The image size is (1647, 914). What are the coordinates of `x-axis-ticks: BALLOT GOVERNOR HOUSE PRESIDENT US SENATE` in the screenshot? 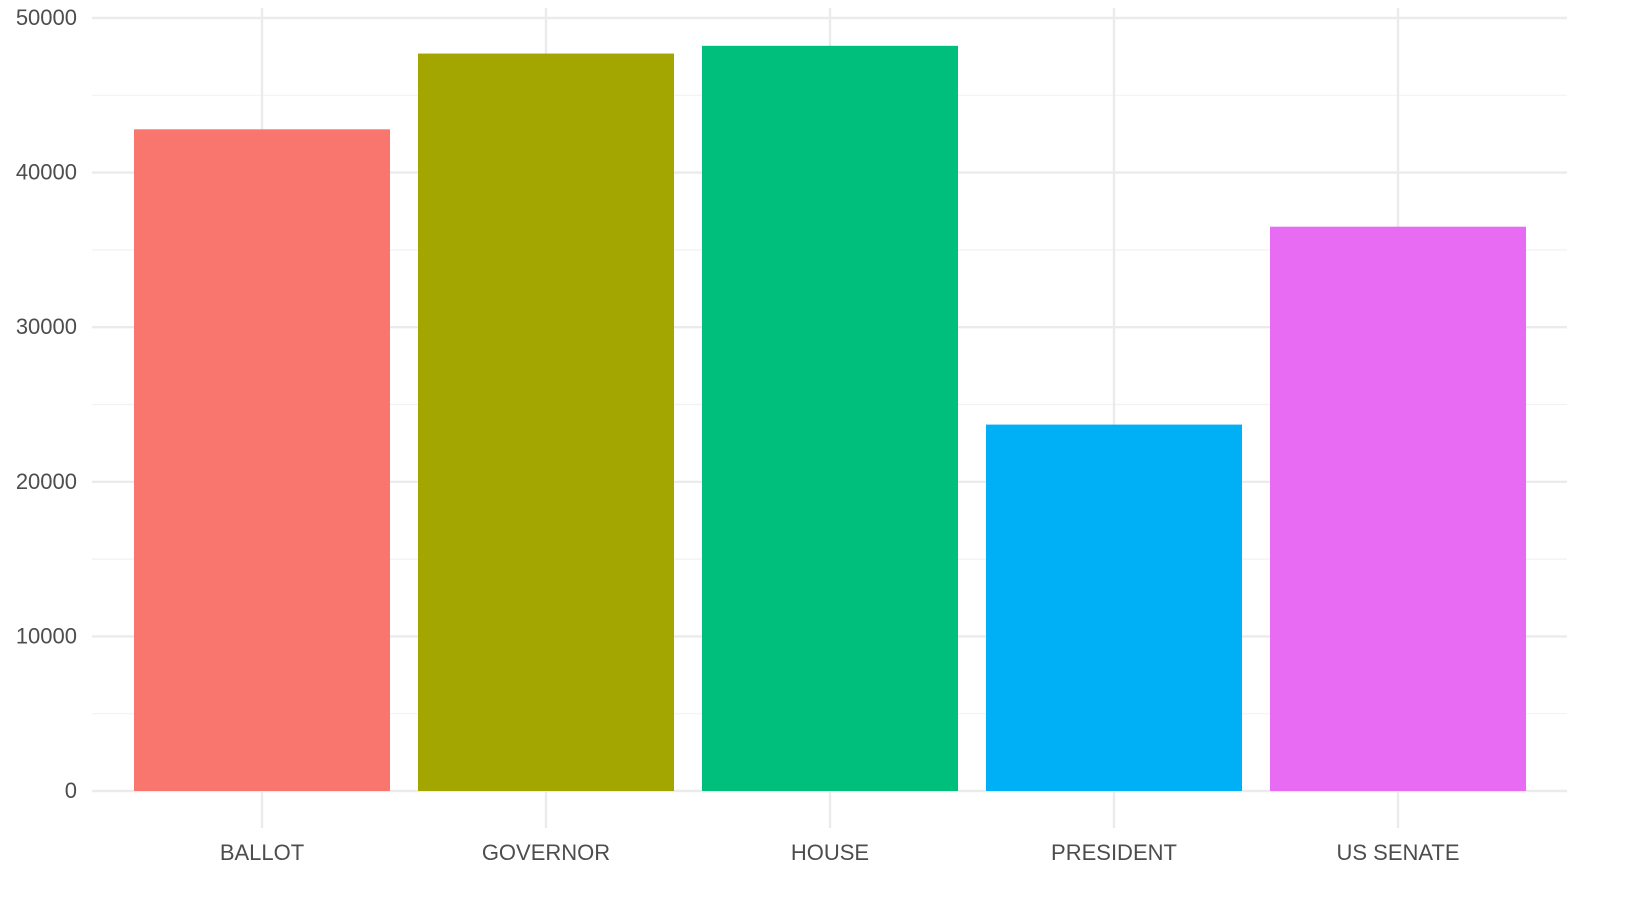 It's located at (840, 852).